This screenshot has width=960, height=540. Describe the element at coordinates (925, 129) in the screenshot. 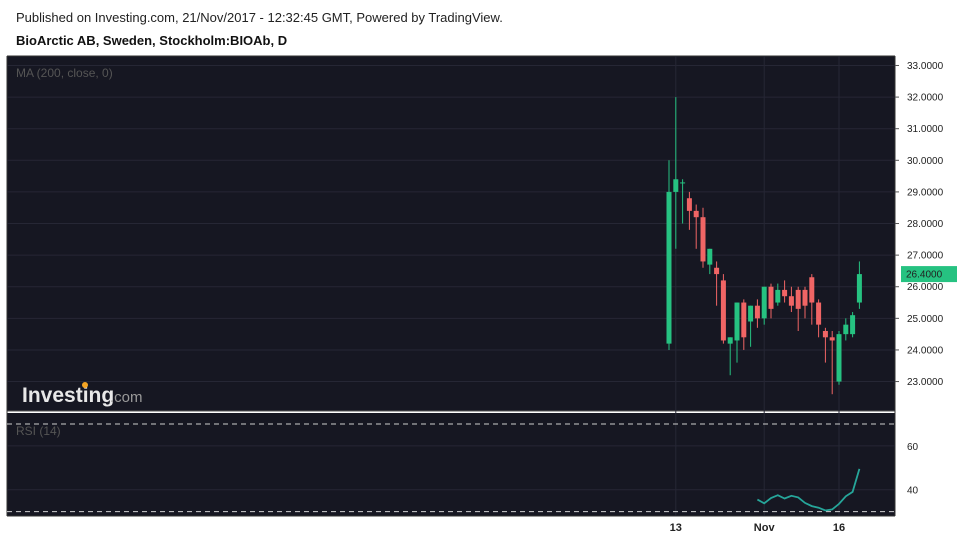

I see `price-tick-label: 31.0000` at that location.